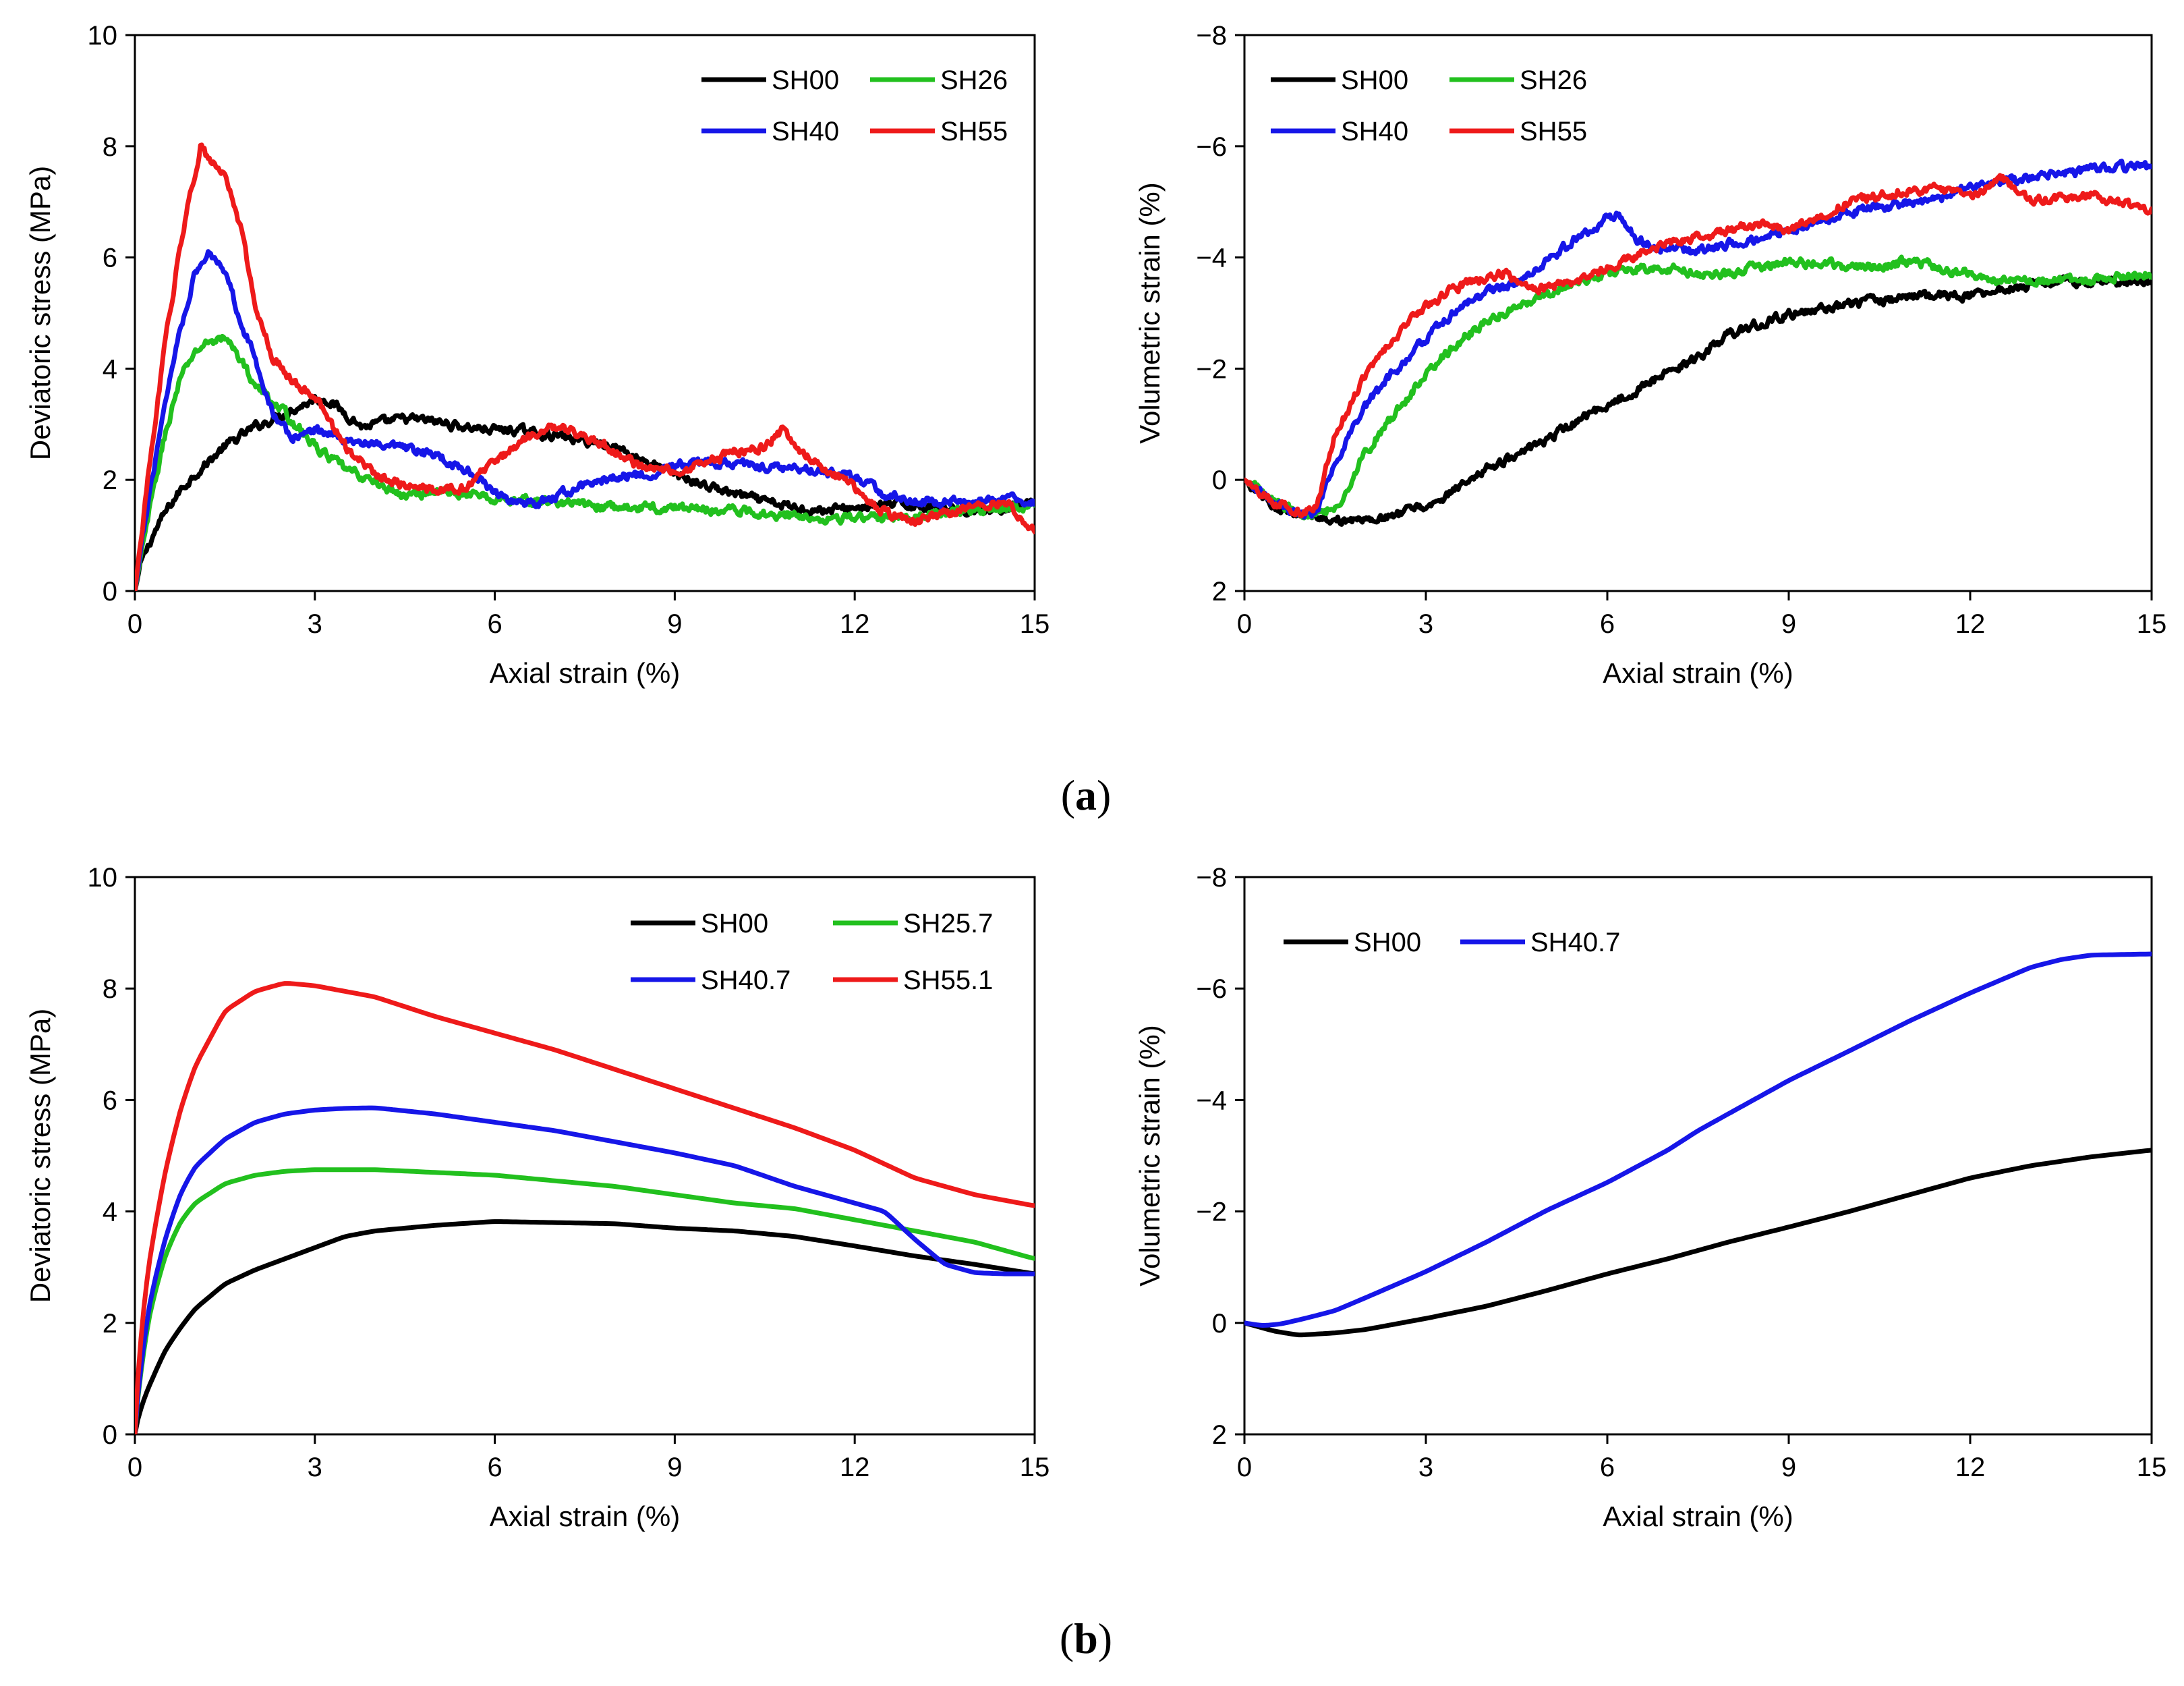  I want to click on legend-label: SH55.1, so click(948, 980).